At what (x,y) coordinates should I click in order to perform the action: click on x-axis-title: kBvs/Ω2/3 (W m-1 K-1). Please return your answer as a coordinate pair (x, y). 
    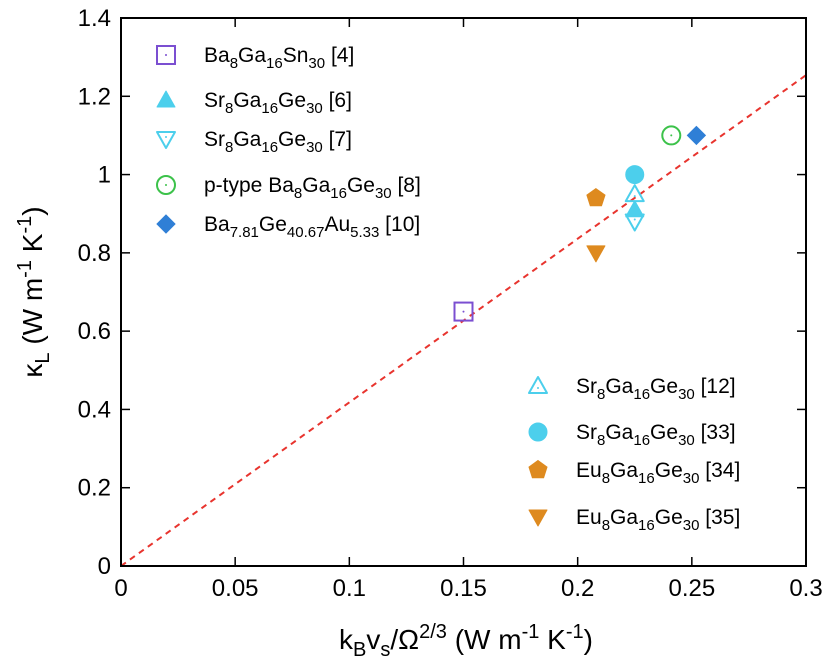
    Looking at the image, I should click on (466, 641).